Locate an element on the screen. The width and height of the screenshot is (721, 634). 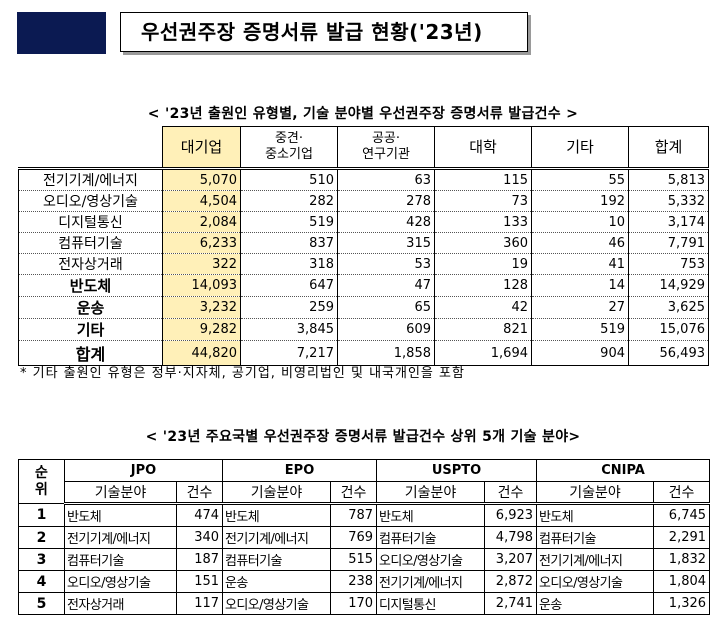
office-header: JPO is located at coordinates (143, 470).